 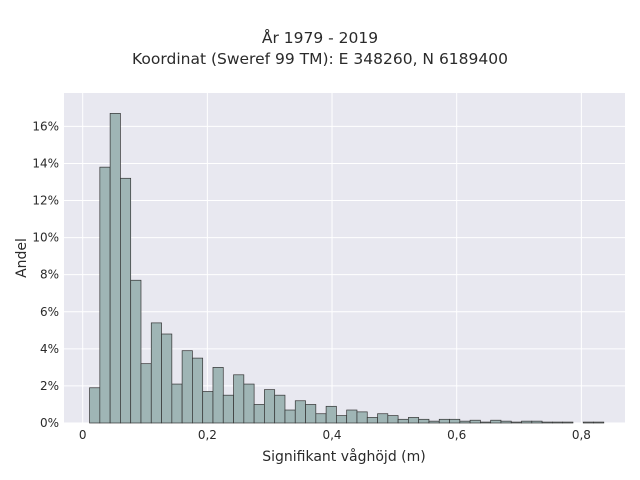 I want to click on x-tick-label-2: 0,4, so click(x=331, y=435).